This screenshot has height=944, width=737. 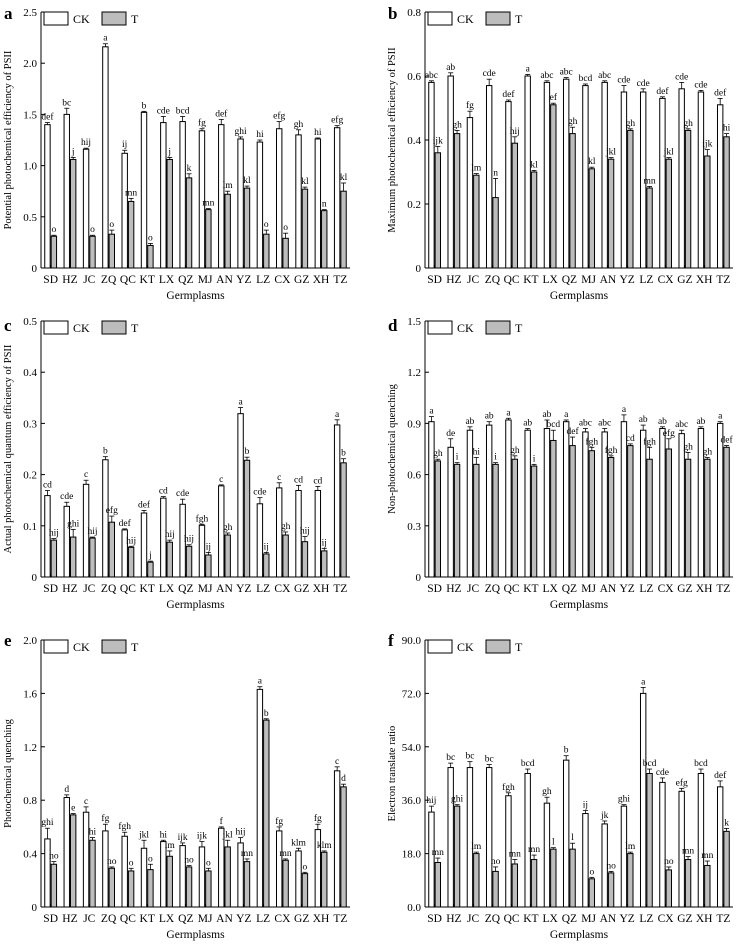 What do you see at coordinates (340, 280) in the screenshot?
I see `x-tick-label: TZ` at bounding box center [340, 280].